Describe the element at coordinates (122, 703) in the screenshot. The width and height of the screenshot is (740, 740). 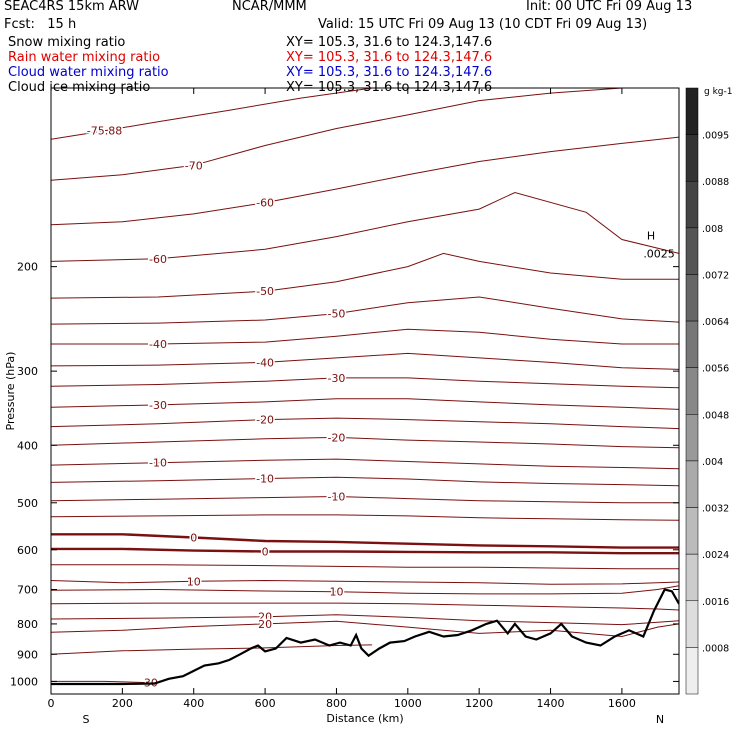
I see `x-tick-label: 200` at that location.